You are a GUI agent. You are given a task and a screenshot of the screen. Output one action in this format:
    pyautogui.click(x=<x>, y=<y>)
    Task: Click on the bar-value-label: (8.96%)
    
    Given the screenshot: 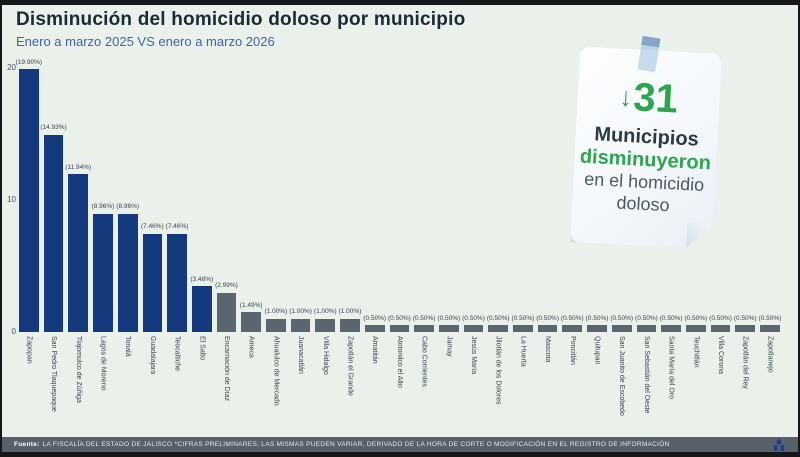 What is the action you would take?
    pyautogui.click(x=128, y=207)
    